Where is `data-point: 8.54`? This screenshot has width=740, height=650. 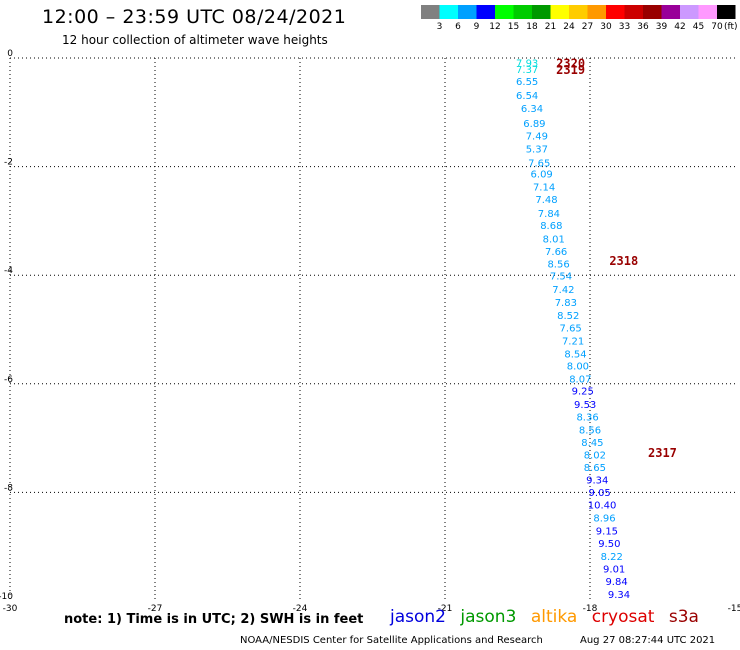 data-point: 8.54 is located at coordinates (575, 354).